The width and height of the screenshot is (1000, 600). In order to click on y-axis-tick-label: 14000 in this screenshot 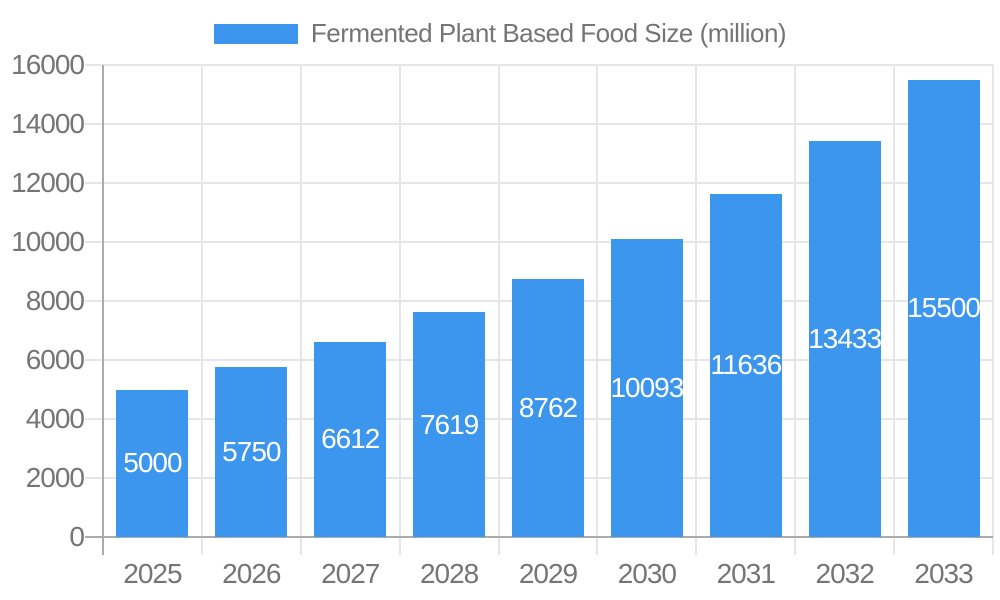, I will do `click(48, 123)`.